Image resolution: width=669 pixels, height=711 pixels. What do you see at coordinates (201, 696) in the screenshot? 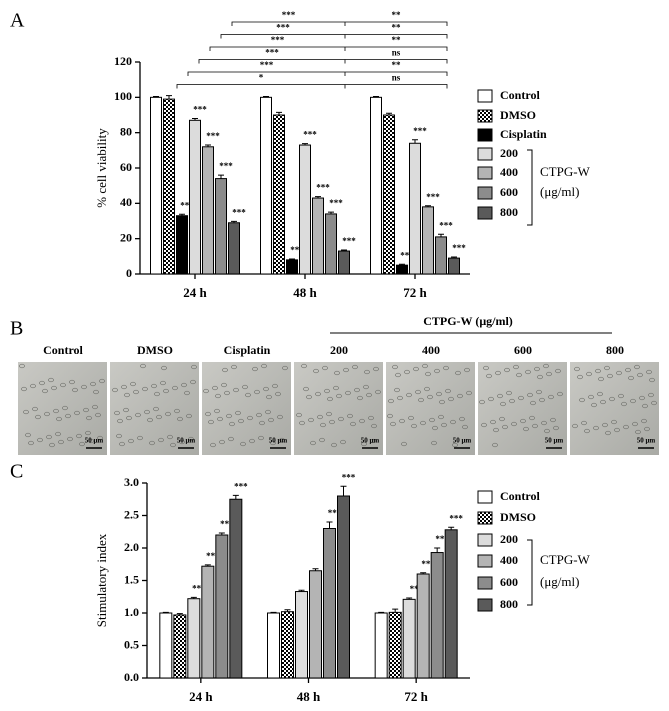
I see `x-tick-label: 24 h` at bounding box center [201, 696].